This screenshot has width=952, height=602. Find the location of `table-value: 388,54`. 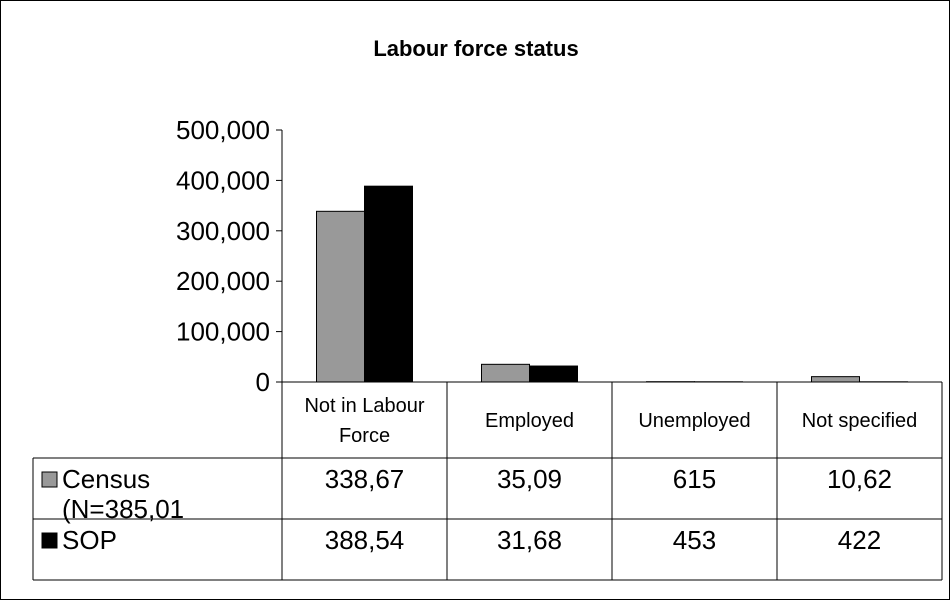

table-value: 388,54 is located at coordinates (365, 540).